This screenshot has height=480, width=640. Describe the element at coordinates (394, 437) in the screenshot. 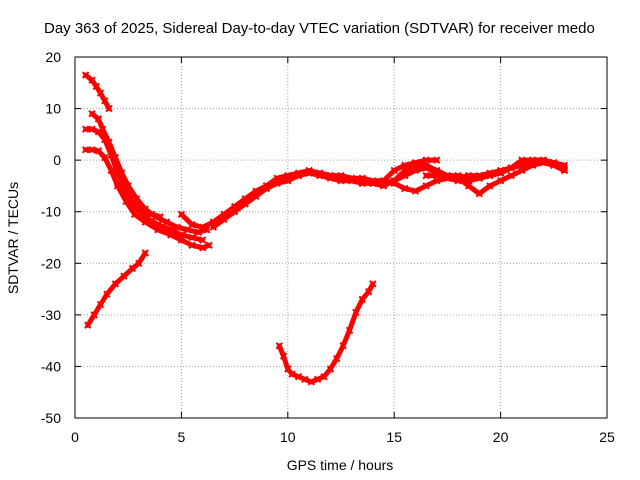

I see `x-tick-label: 15` at that location.